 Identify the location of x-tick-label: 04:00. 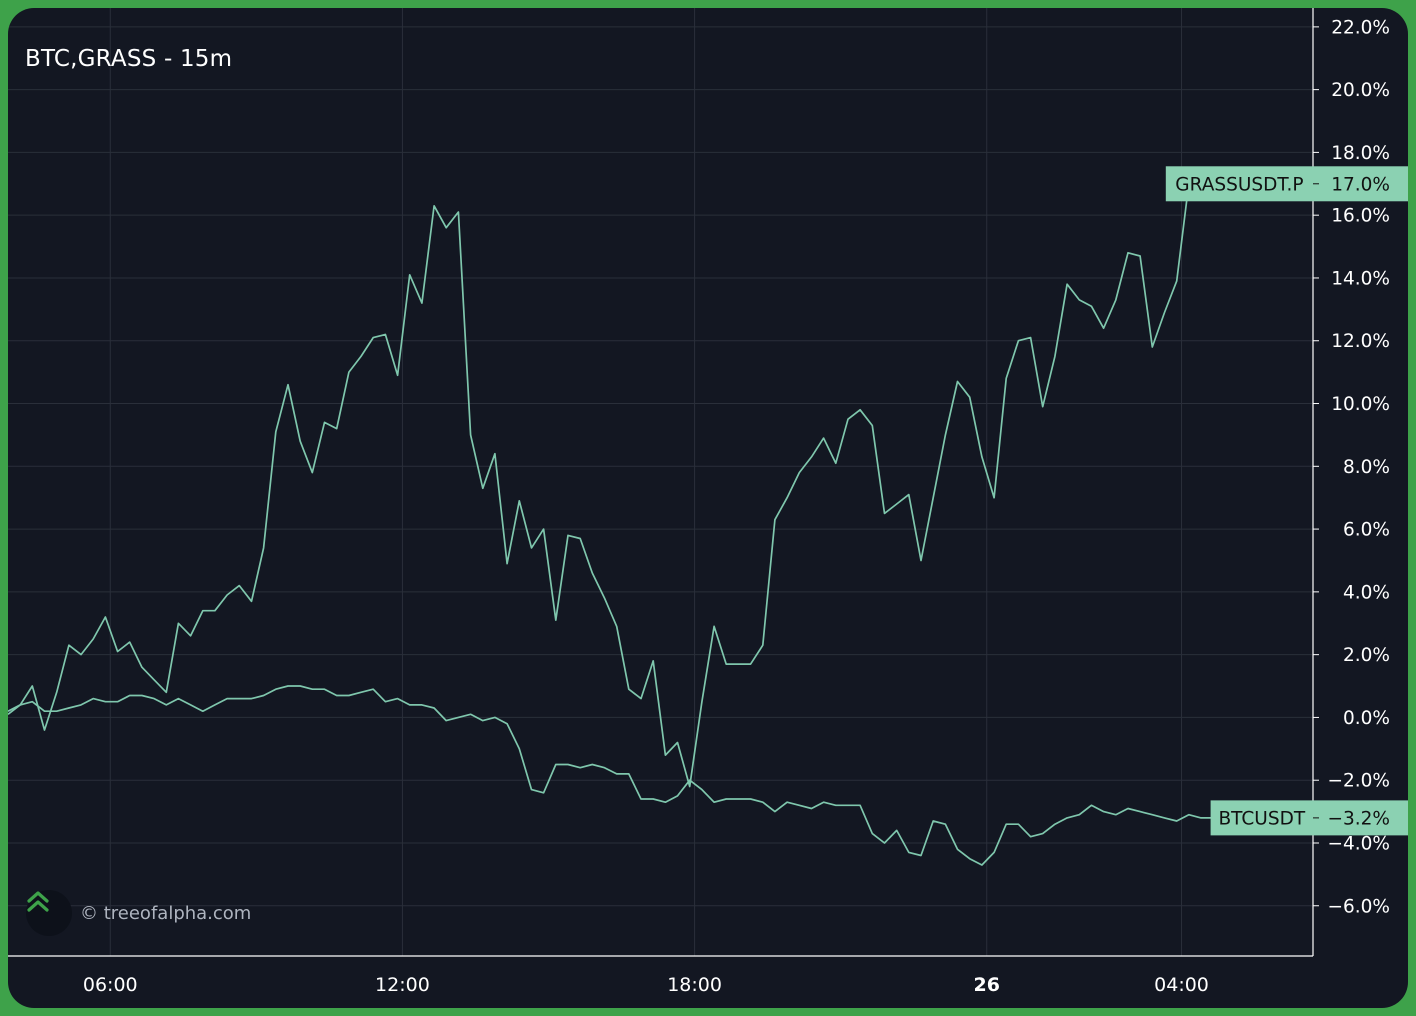
(1181, 985).